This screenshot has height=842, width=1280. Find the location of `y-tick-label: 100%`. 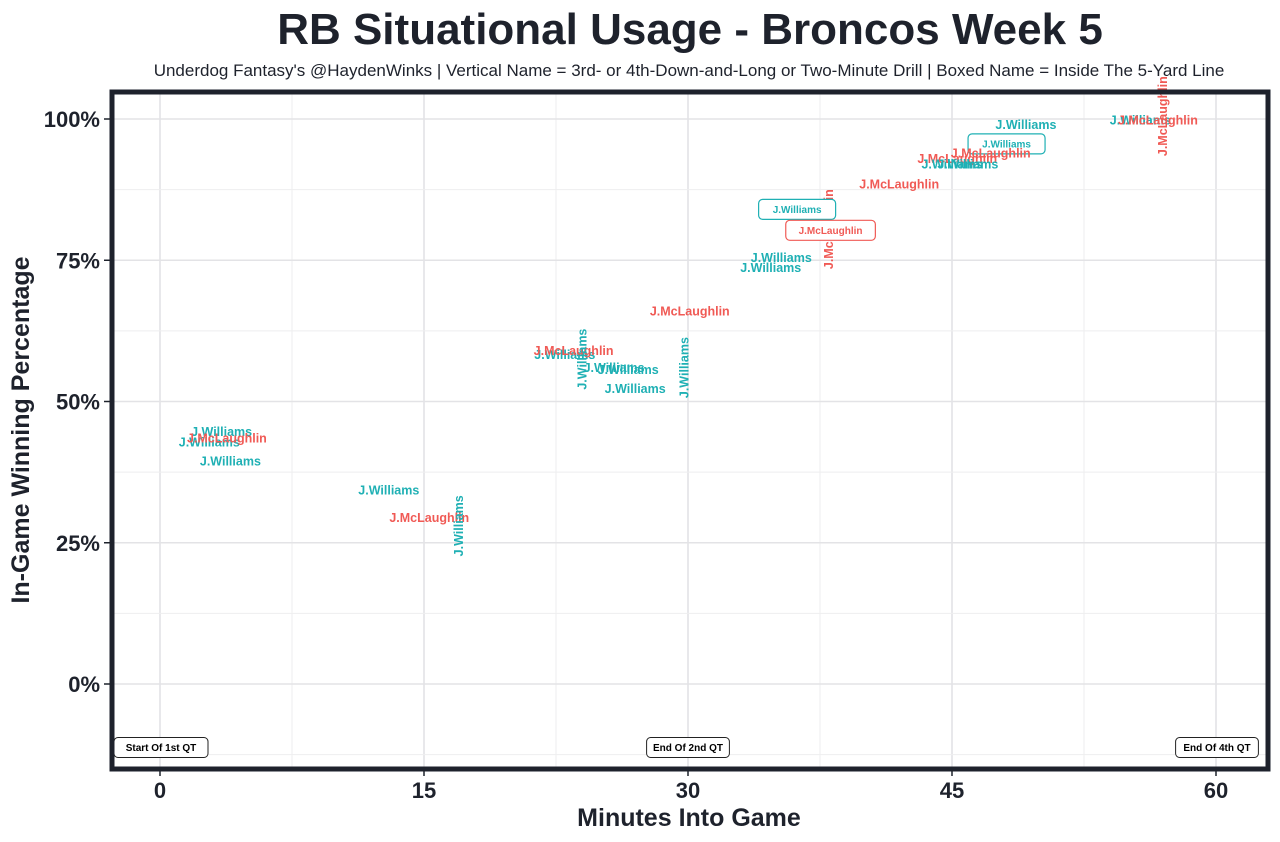

y-tick-label: 100% is located at coordinates (72, 119).